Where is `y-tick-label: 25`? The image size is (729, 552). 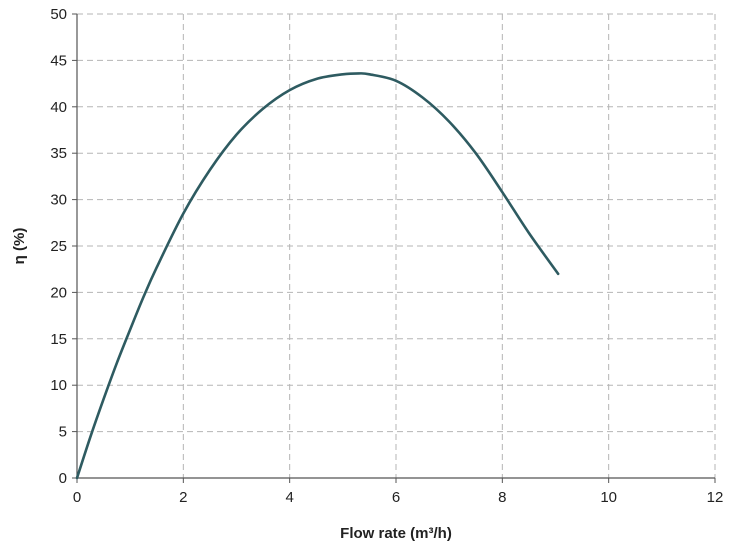 y-tick-label: 25 is located at coordinates (58, 246).